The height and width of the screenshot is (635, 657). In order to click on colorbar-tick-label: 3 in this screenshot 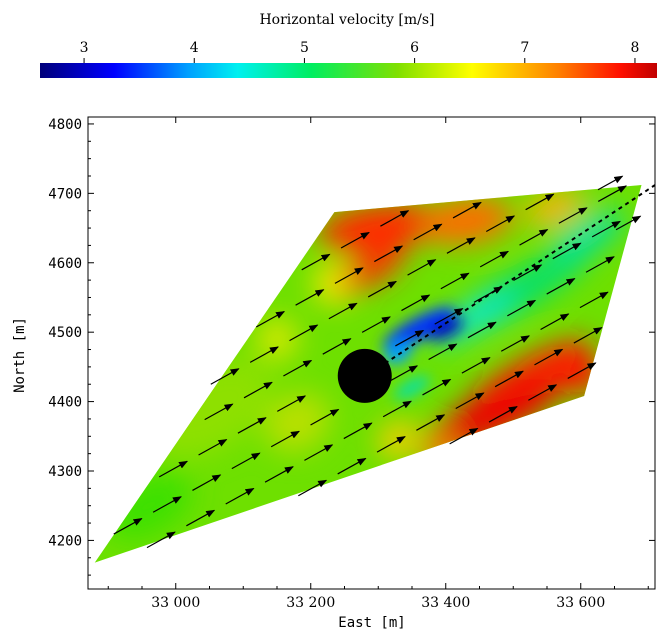, I will do `click(84, 48)`.